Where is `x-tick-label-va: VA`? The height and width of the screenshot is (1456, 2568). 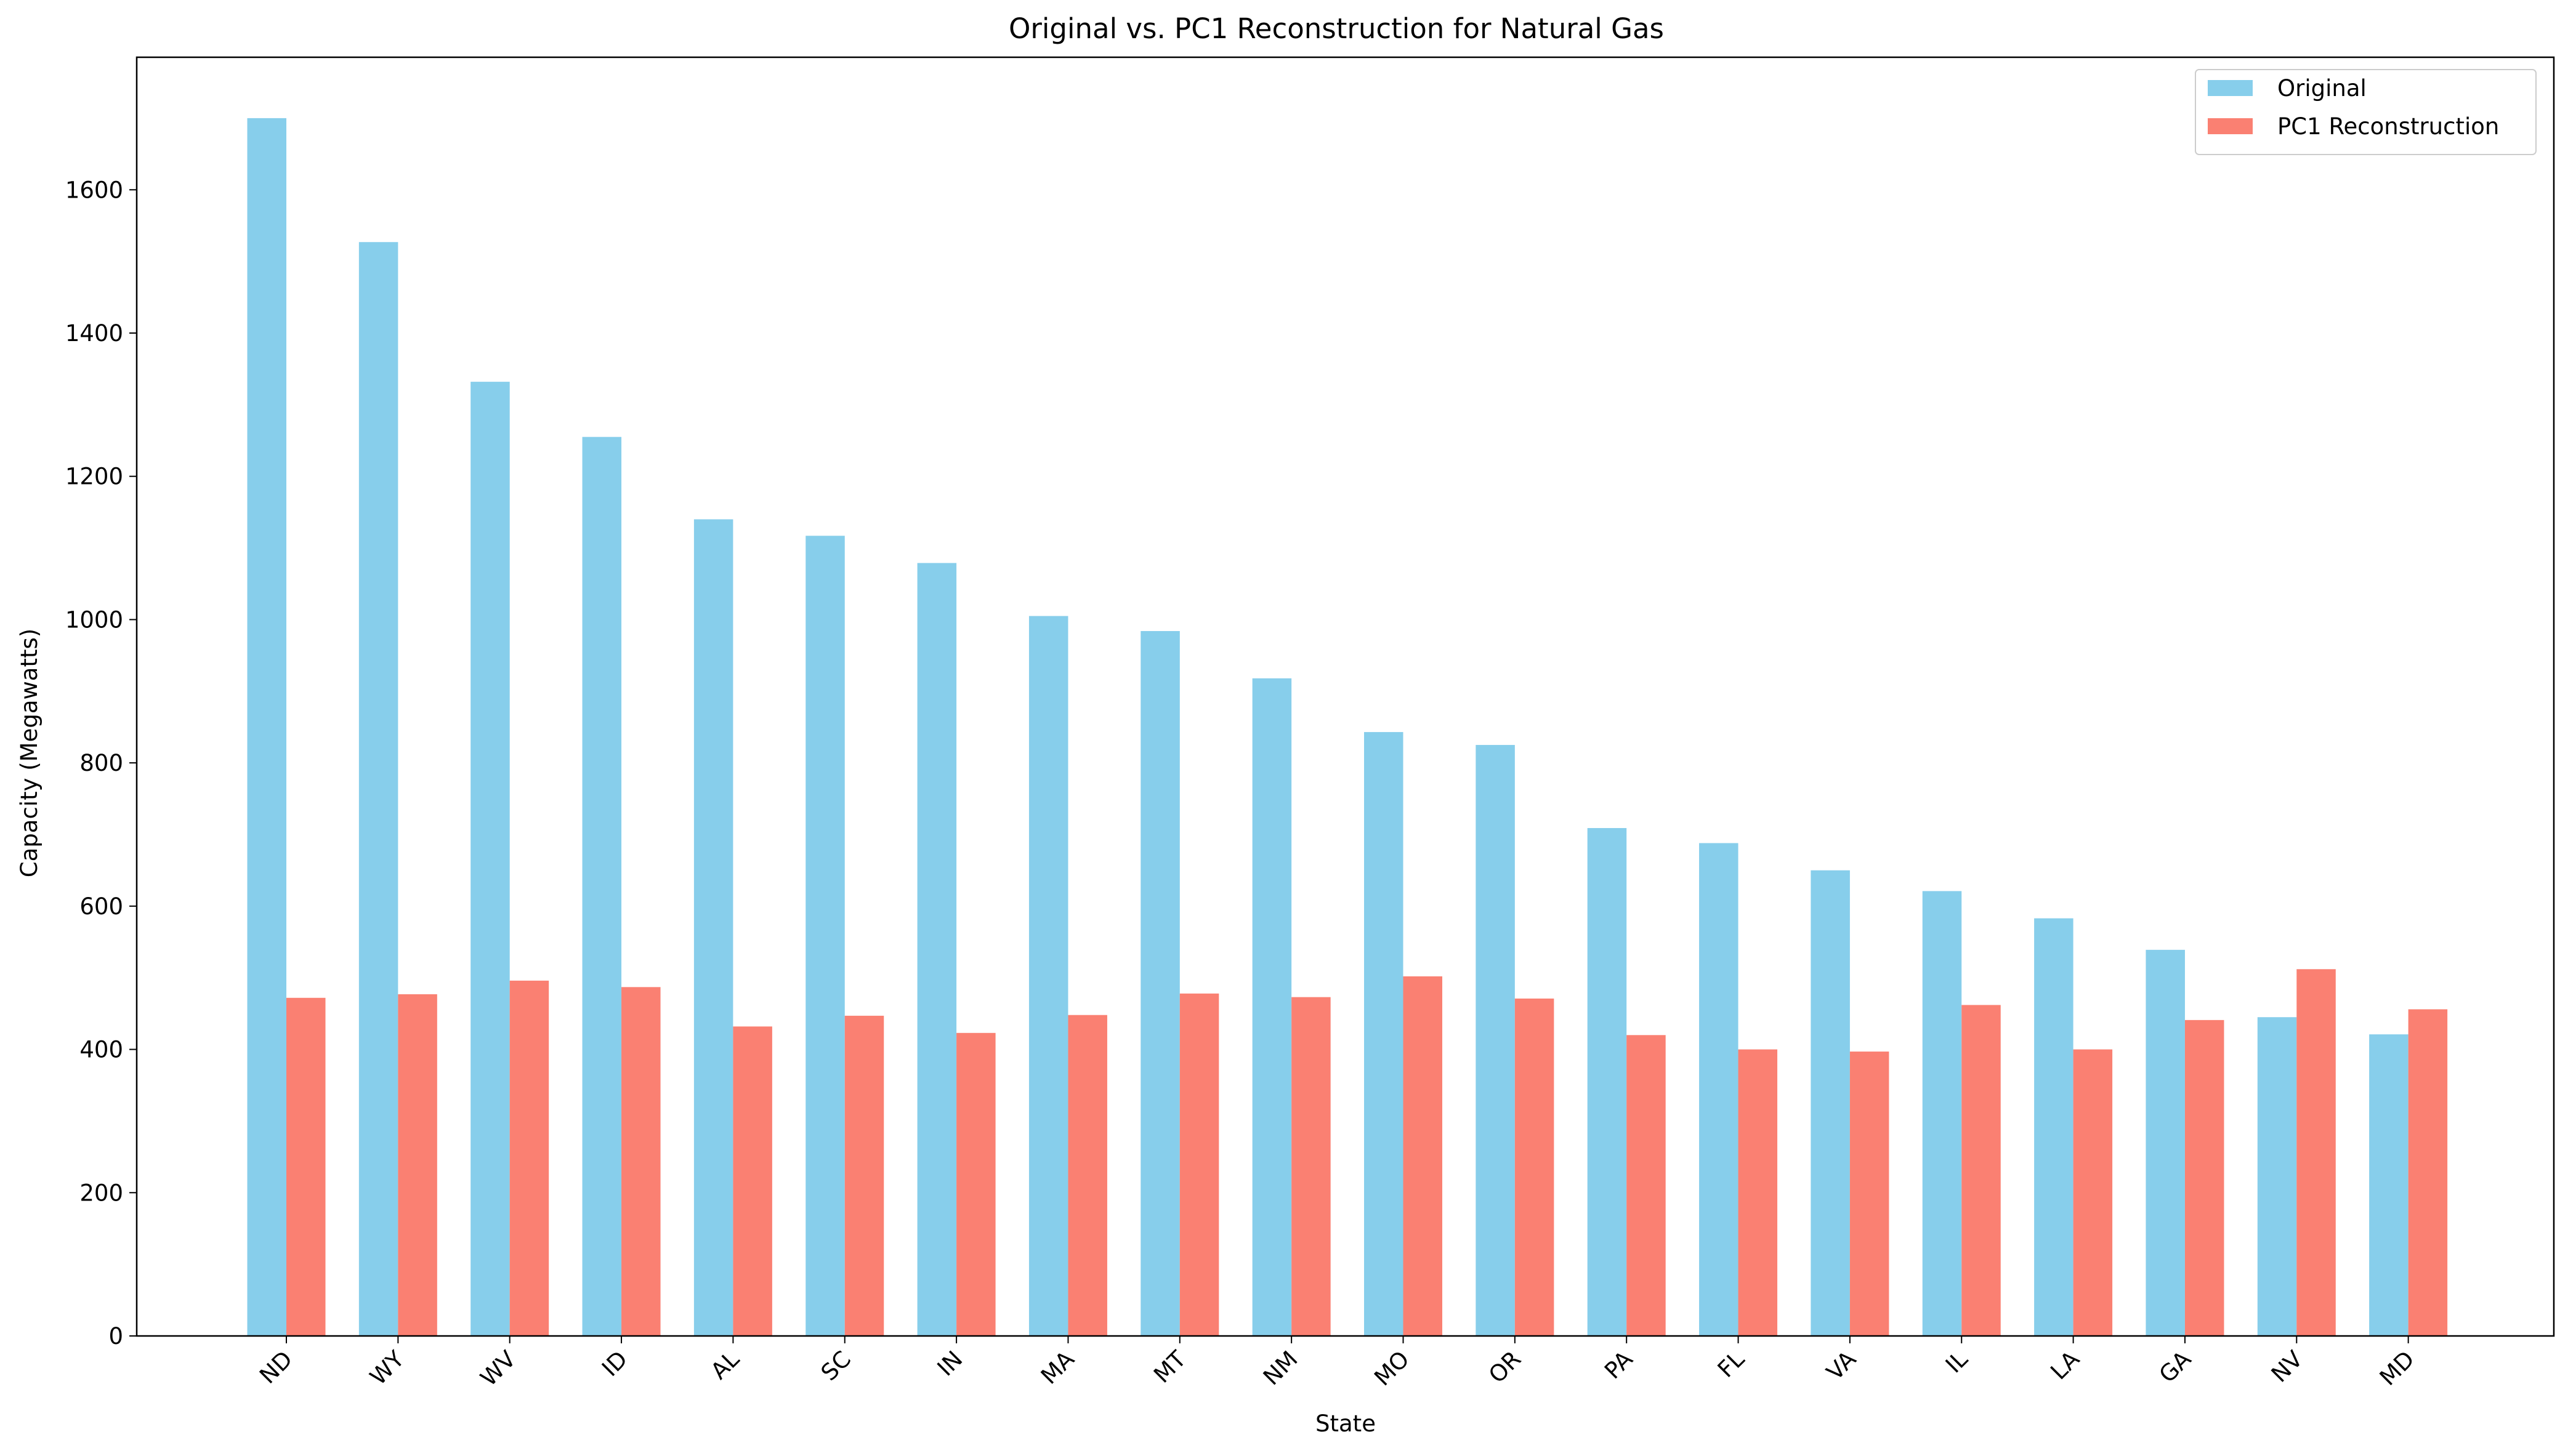 x-tick-label-va: VA is located at coordinates (1842, 1366).